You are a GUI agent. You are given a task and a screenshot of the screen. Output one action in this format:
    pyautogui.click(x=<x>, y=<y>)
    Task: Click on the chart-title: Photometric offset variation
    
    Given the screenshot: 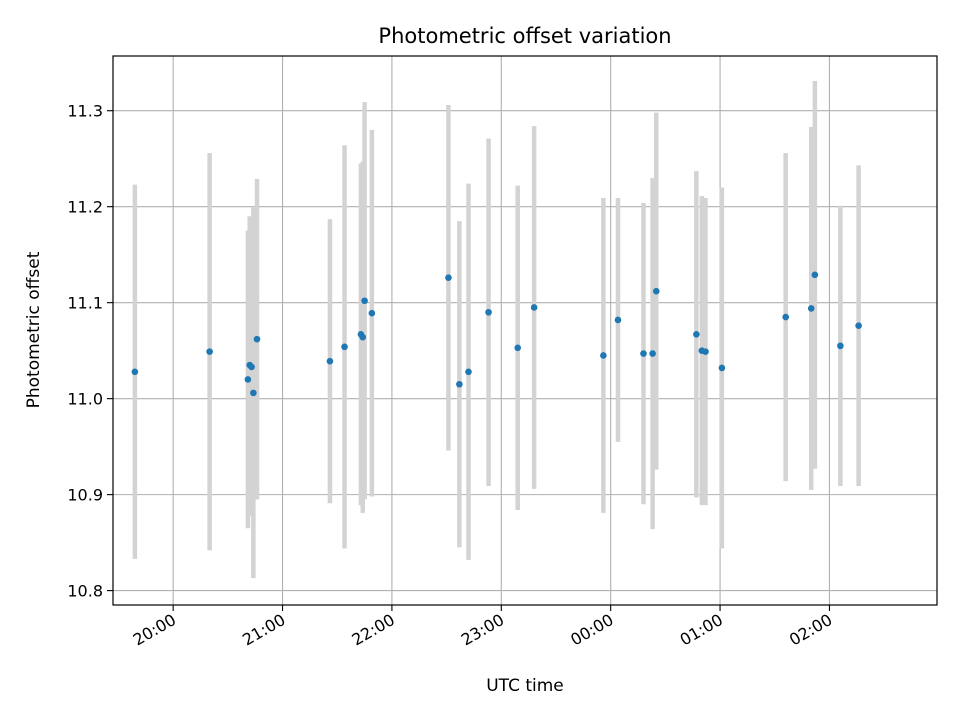 What is the action you would take?
    pyautogui.click(x=524, y=36)
    